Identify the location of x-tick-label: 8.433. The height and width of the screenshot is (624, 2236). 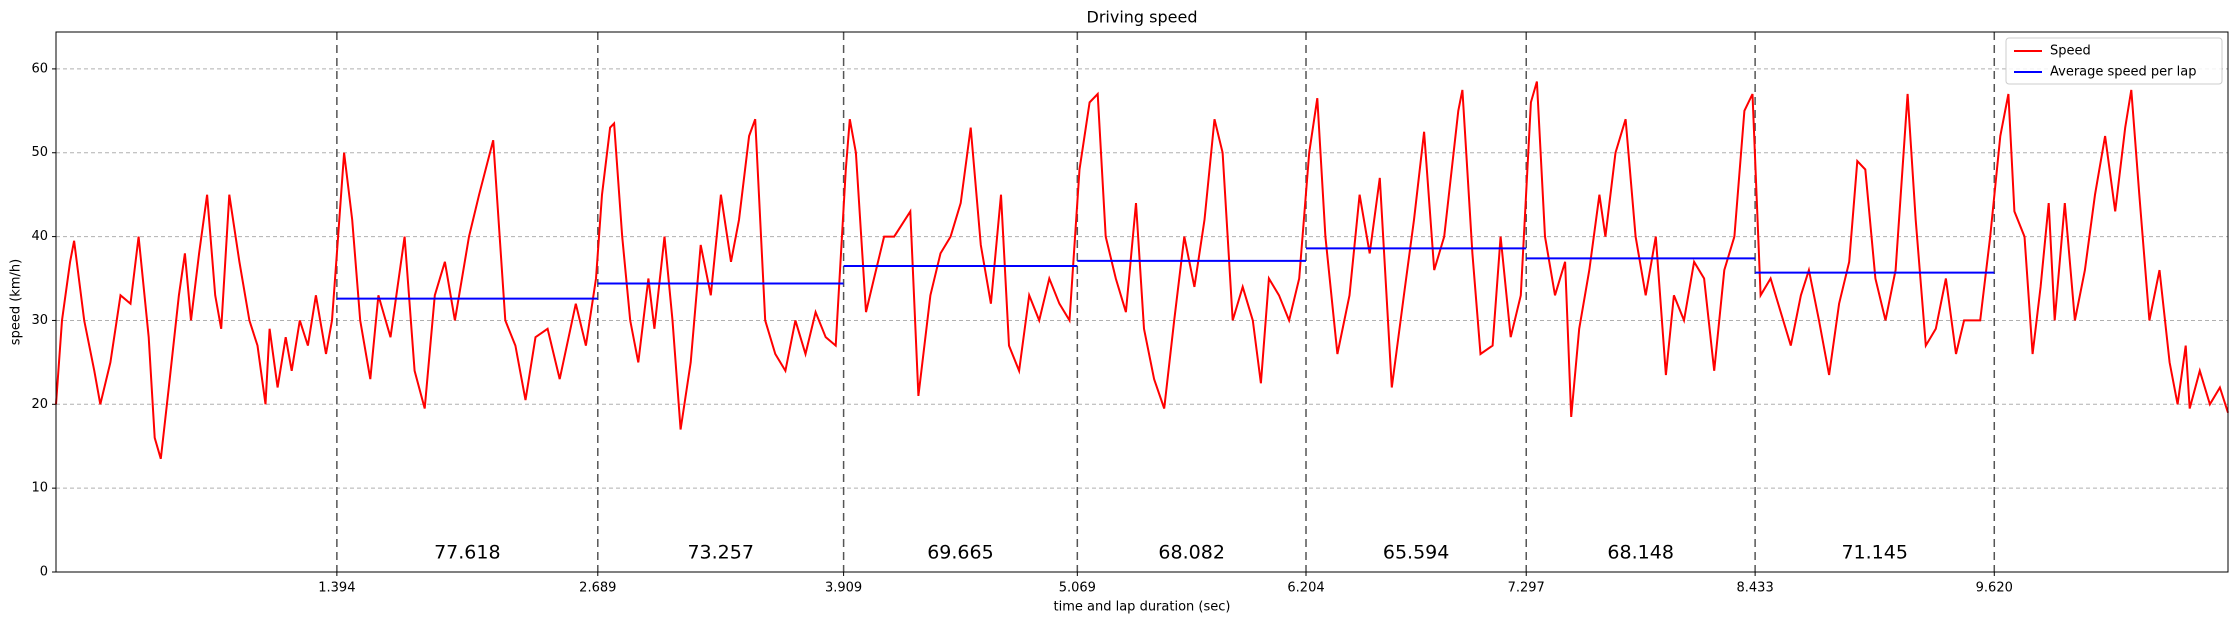
(1755, 588).